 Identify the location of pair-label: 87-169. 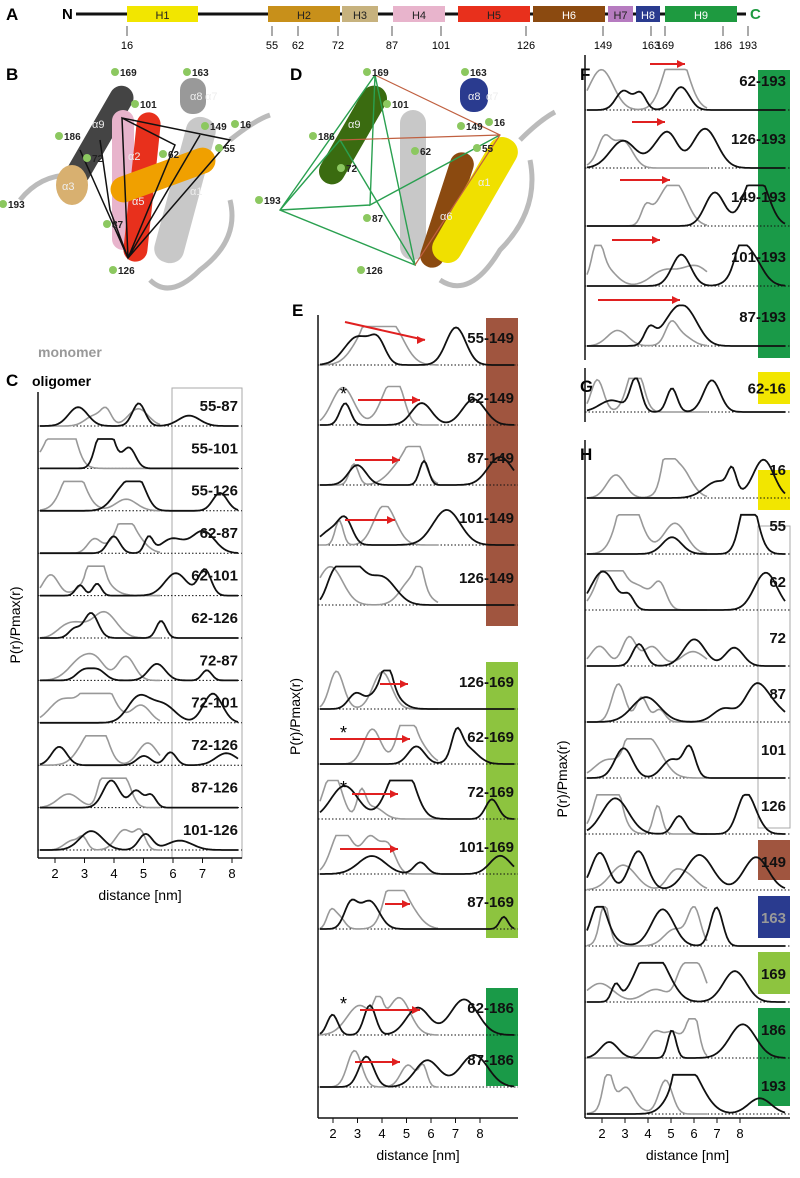
(490, 902).